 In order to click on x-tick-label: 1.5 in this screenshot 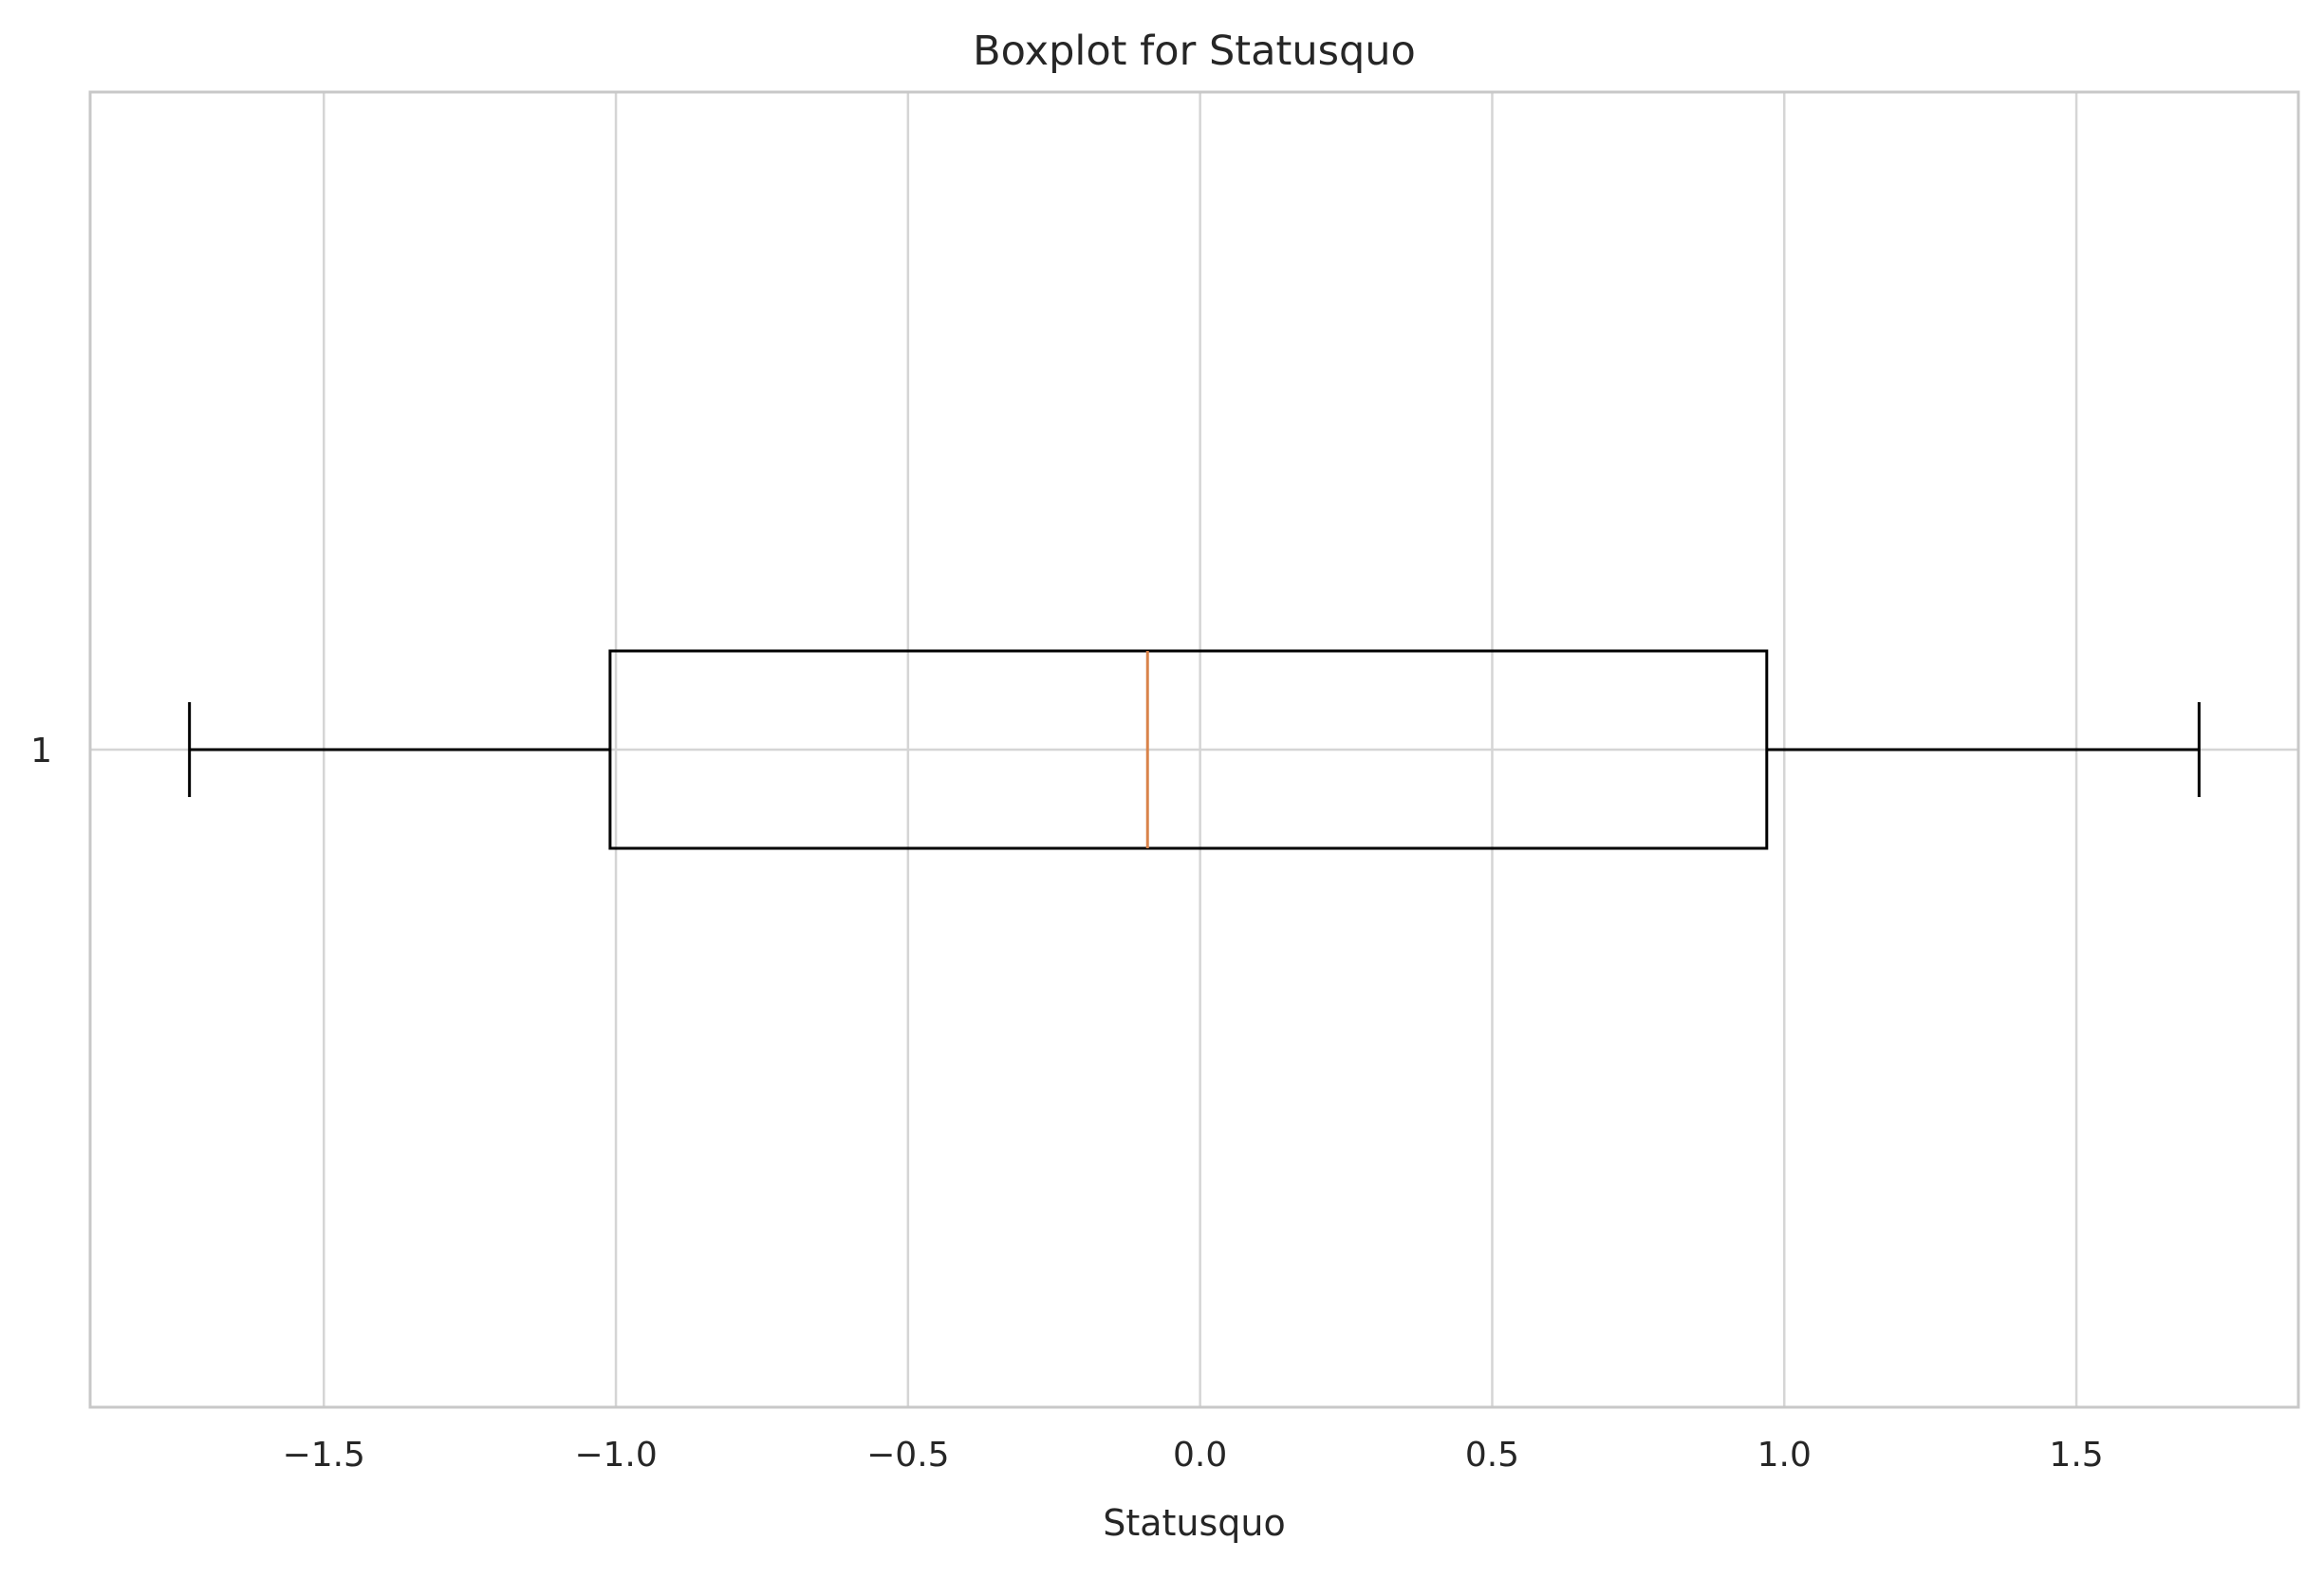, I will do `click(2076, 1455)`.